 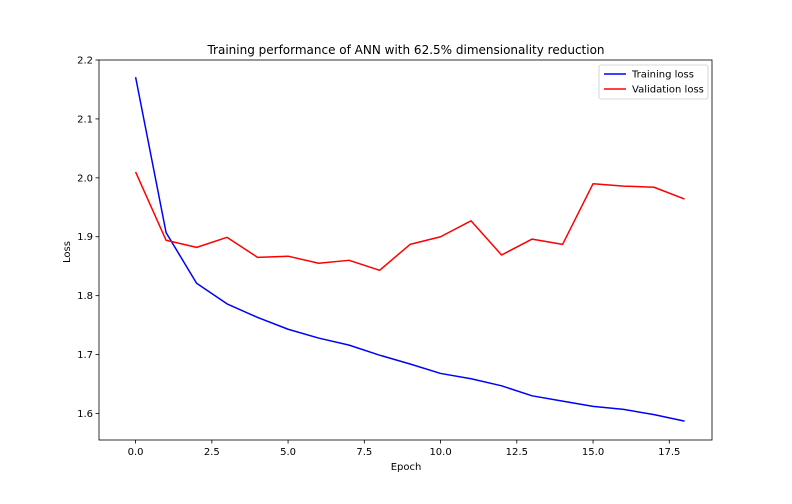 I want to click on x-tick-label: 2.5, so click(x=212, y=452).